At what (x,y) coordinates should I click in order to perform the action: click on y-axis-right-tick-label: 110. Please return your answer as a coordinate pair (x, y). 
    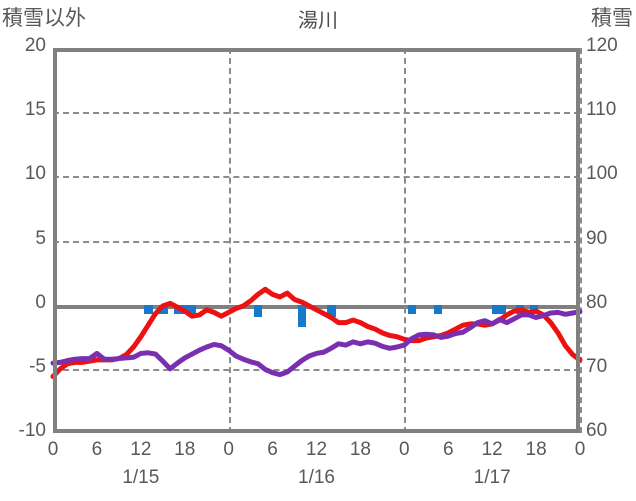
    Looking at the image, I should click on (601, 110).